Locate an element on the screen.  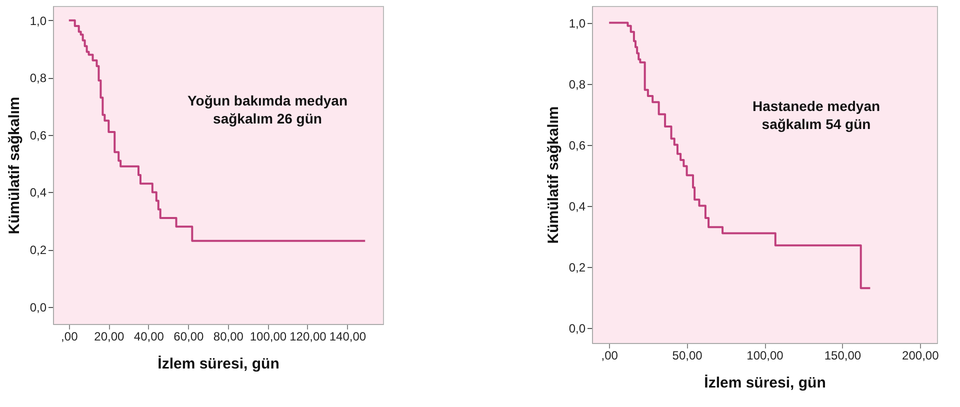
x-tick-label: 40,00 is located at coordinates (149, 337).